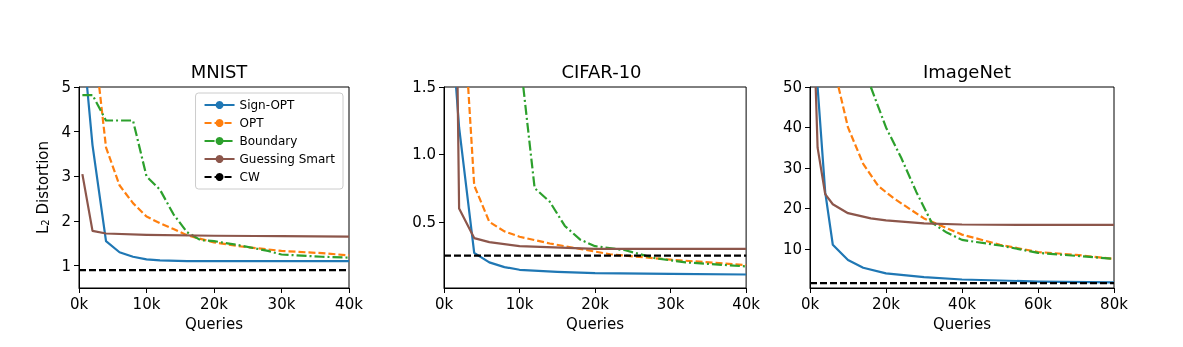 Image resolution: width=1183 pixels, height=347 pixels. Describe the element at coordinates (66, 265) in the screenshot. I see `y-tick-label: 1` at that location.